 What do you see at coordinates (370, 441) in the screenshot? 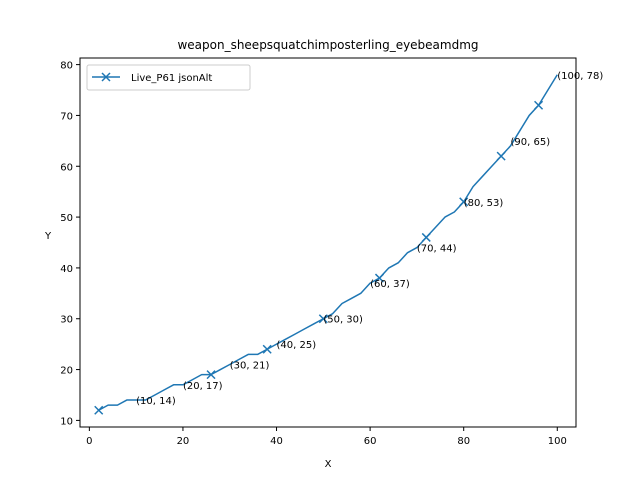
I see `x-tick-label: 60` at bounding box center [370, 441].